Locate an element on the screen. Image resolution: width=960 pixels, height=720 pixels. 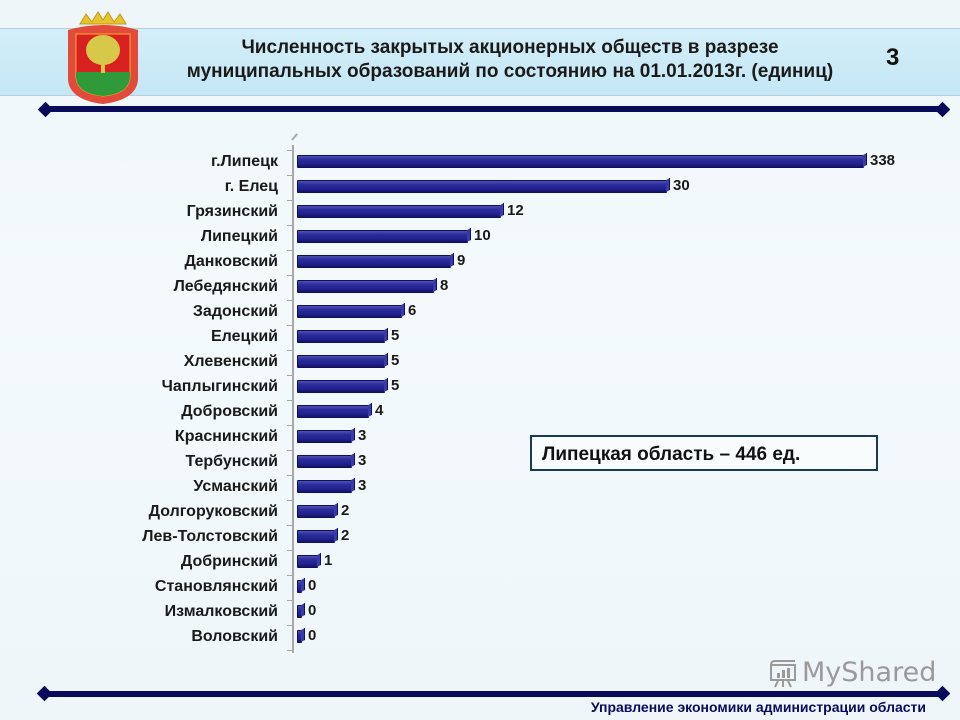
category-label: Елецкий is located at coordinates (244, 336).